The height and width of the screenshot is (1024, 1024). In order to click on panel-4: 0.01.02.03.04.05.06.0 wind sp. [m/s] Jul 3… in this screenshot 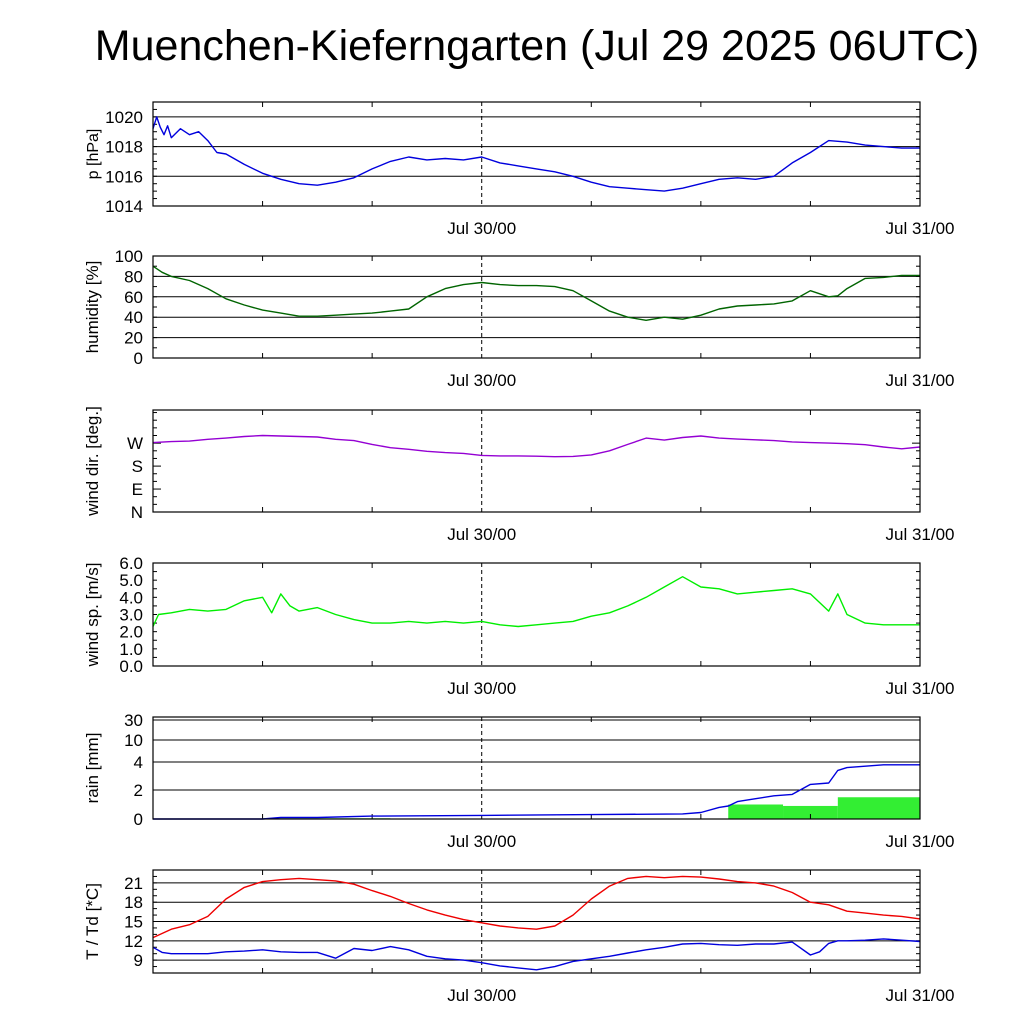, I will do `click(519, 626)`.